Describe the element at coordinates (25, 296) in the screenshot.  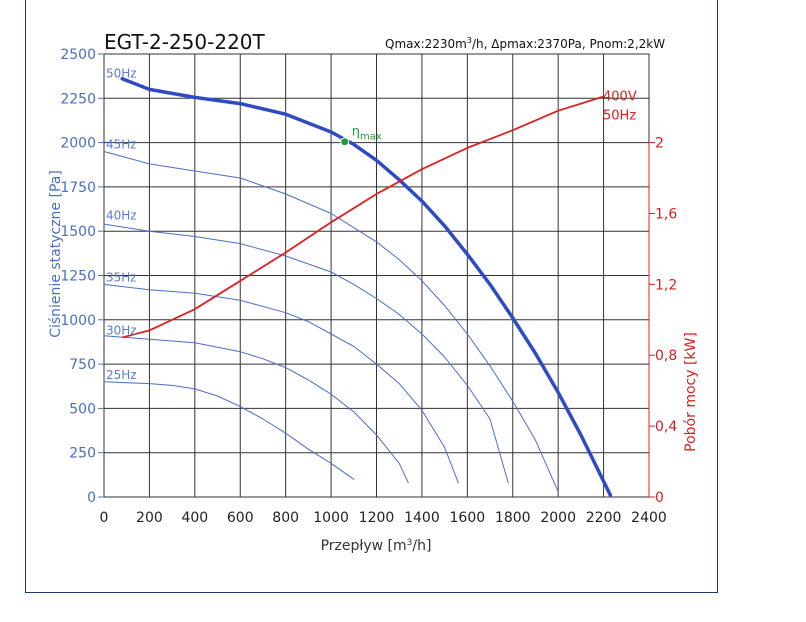
I see `frame-left-border` at that location.